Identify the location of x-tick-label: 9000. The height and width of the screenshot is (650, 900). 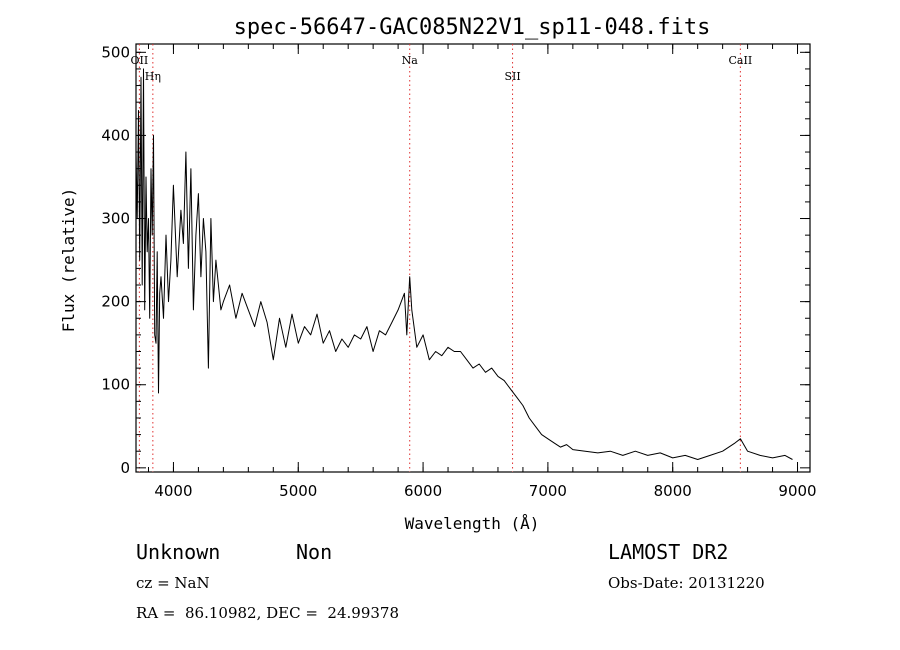
(797, 491).